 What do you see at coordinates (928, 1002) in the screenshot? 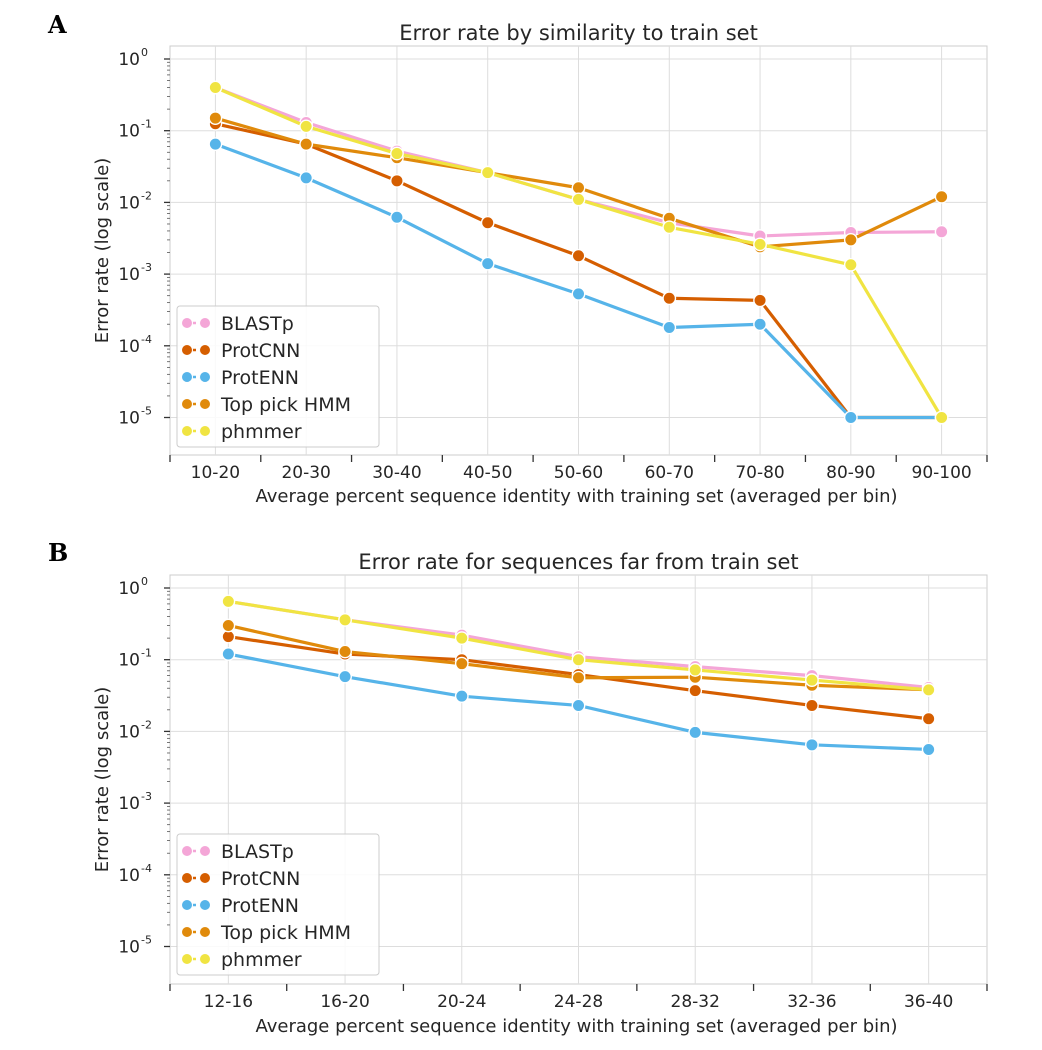
I see `x-tick-label: 36-40` at bounding box center [928, 1002].